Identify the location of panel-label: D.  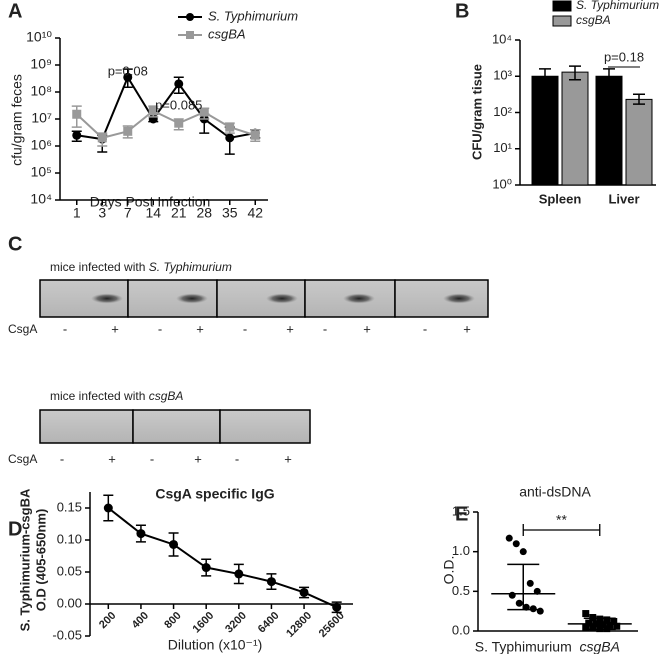
(15, 529).